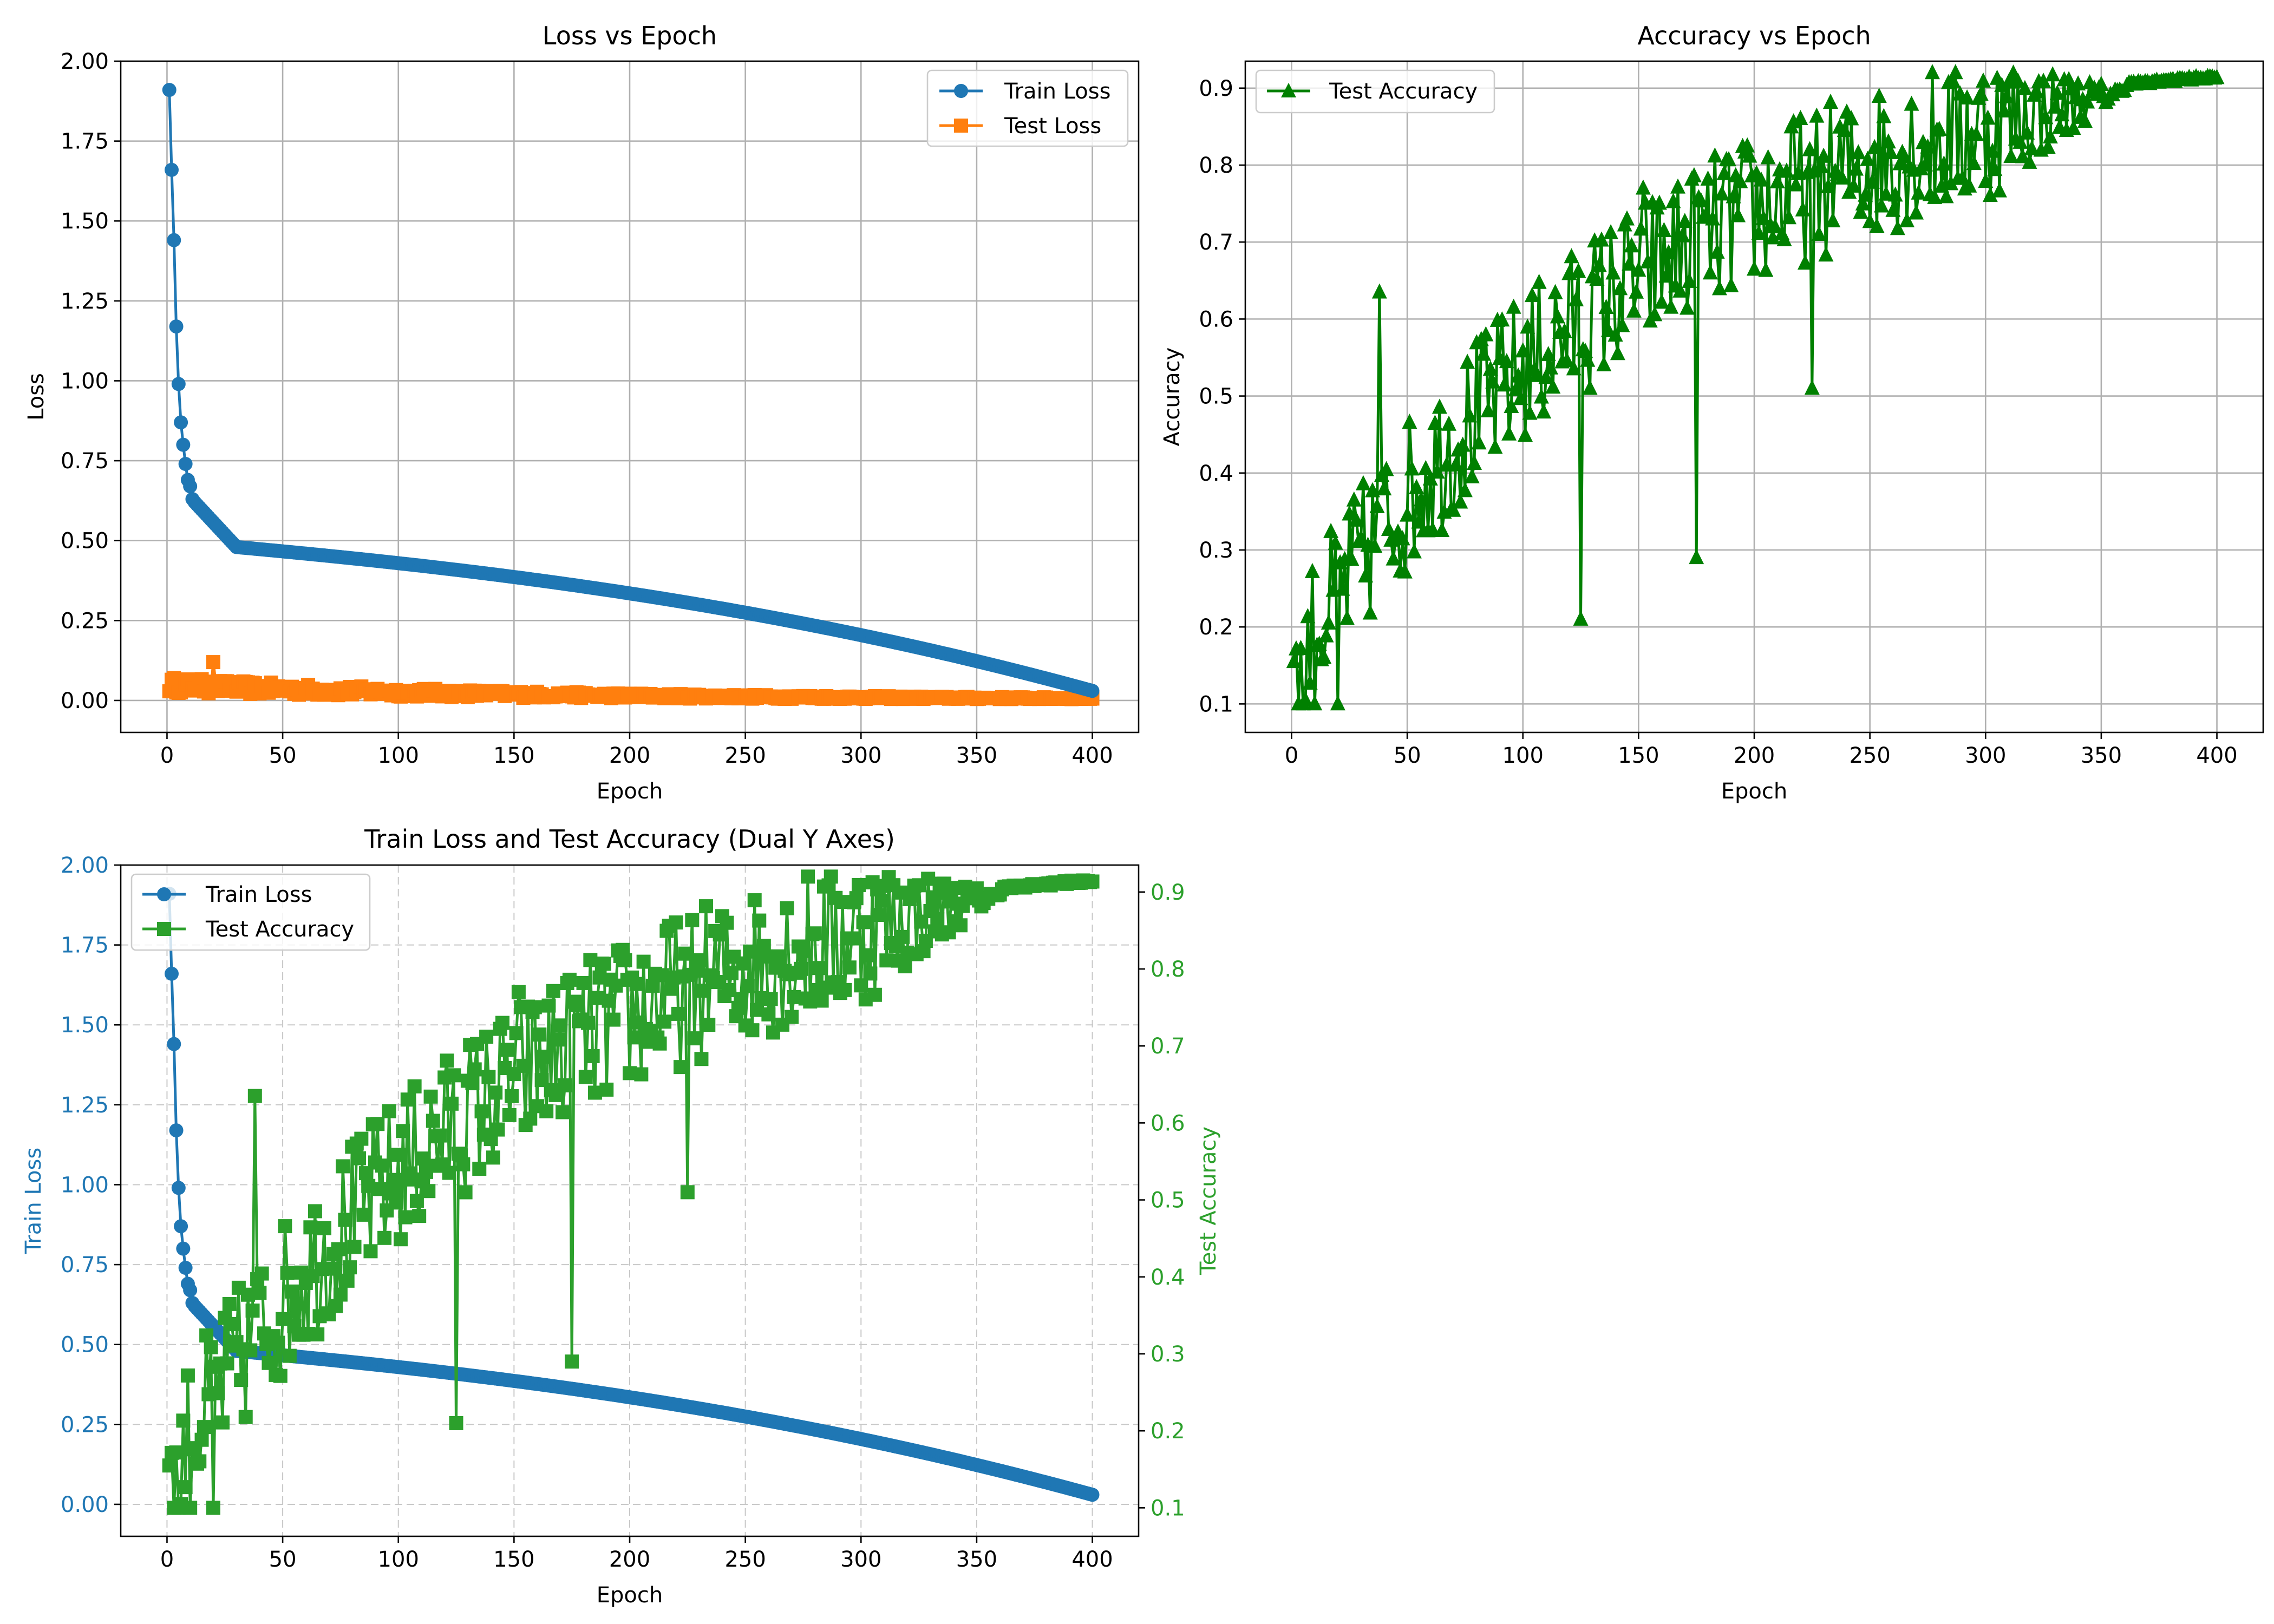 The height and width of the screenshot is (1624, 2274). Describe the element at coordinates (164, 929) in the screenshot. I see `legend-test-accuracy-marker` at that location.